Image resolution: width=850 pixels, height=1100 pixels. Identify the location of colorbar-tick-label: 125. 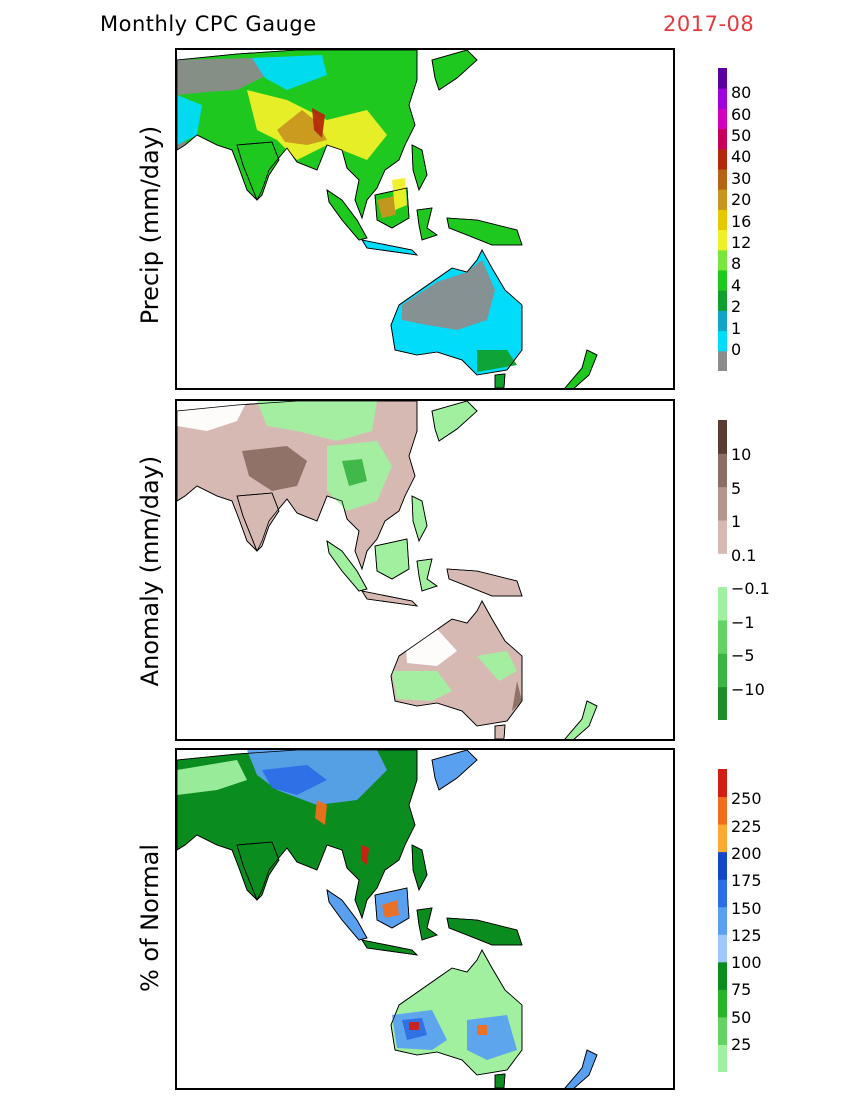
(746, 935).